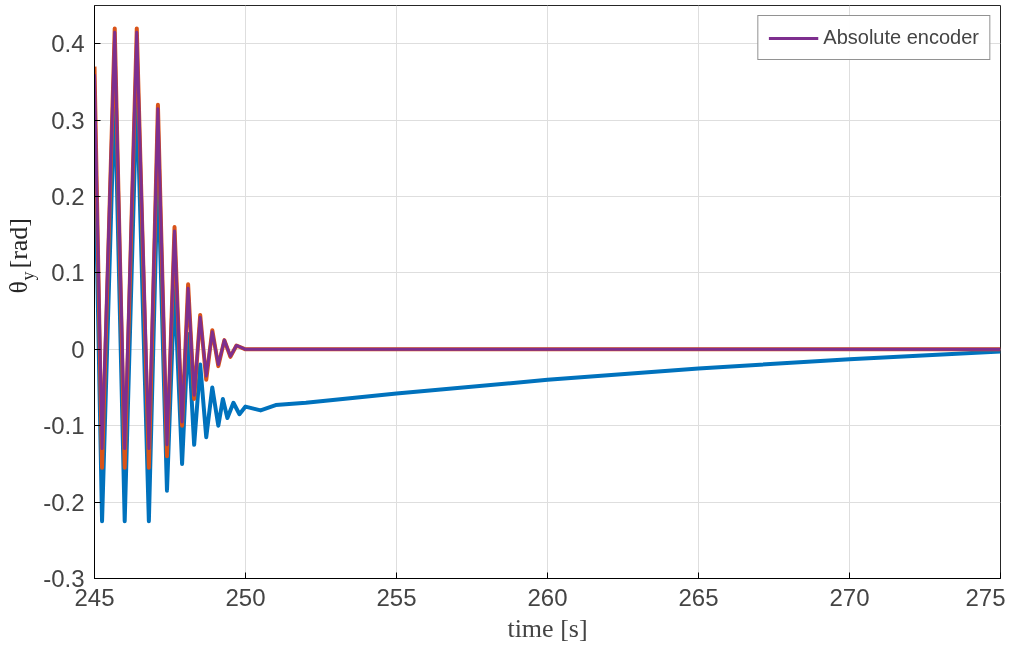 This screenshot has width=1015, height=655. What do you see at coordinates (396, 597) in the screenshot?
I see `x-tick-label: 255` at bounding box center [396, 597].